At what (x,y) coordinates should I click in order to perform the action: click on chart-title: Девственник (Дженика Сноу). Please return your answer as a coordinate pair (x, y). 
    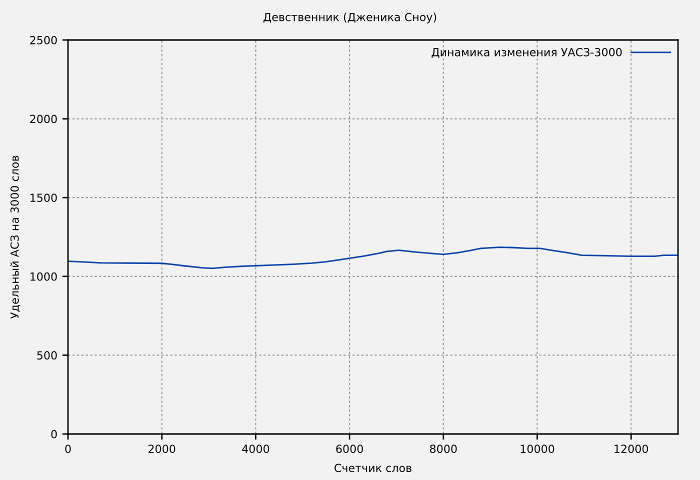
    Looking at the image, I should click on (349, 18).